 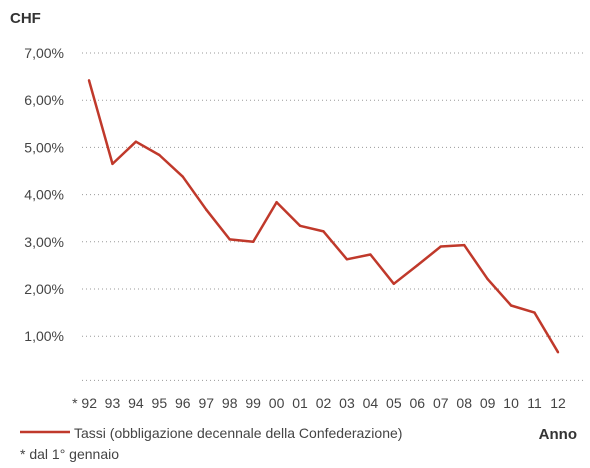 What do you see at coordinates (558, 434) in the screenshot?
I see `x-axis-title: Anno` at bounding box center [558, 434].